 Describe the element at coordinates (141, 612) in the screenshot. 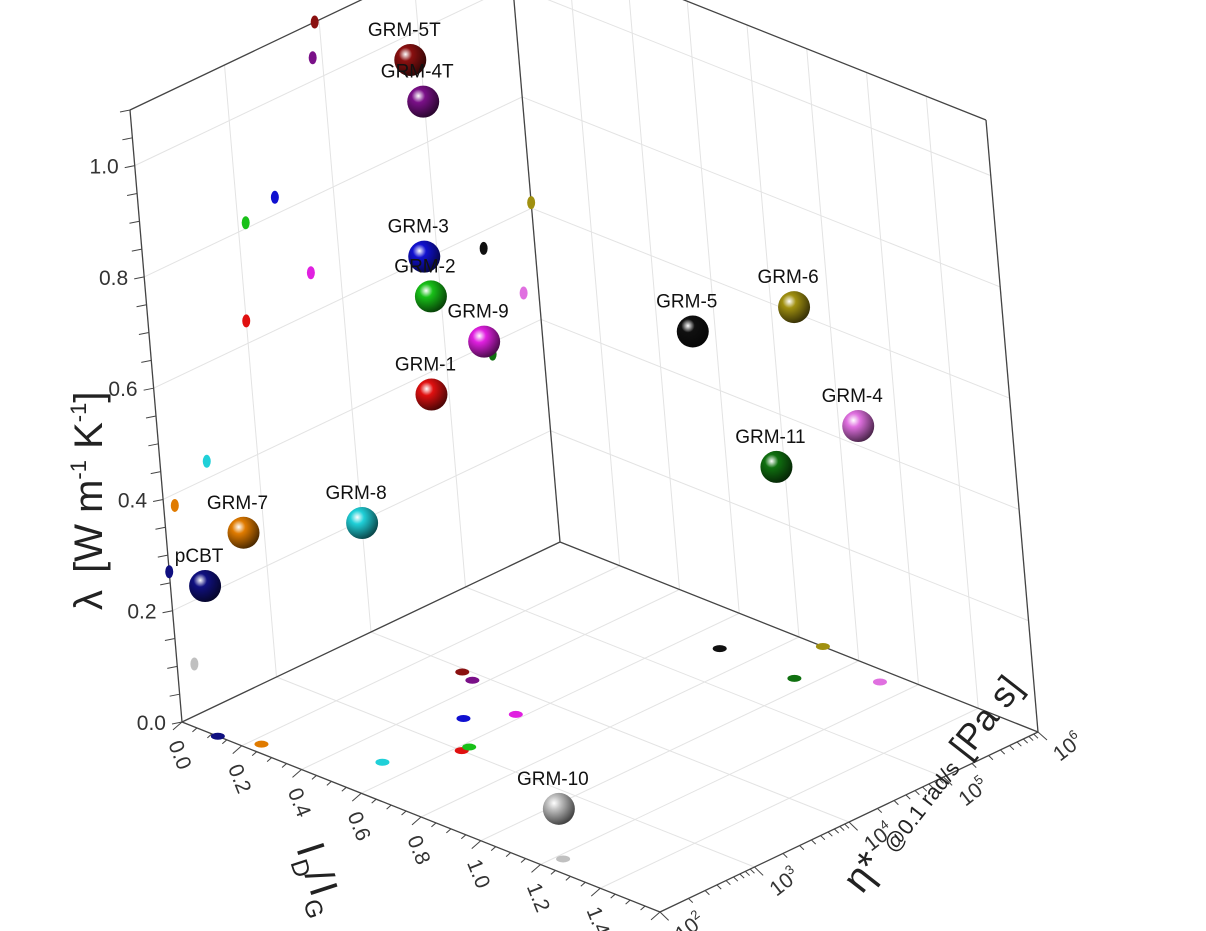

I see `z-tick-label: 0.2` at that location.